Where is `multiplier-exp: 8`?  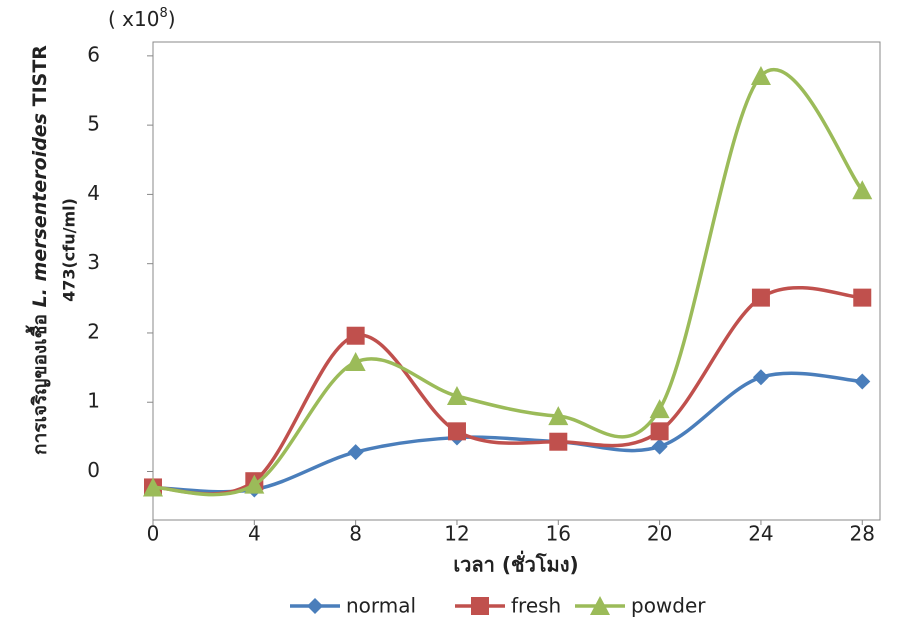 multiplier-exp: 8 is located at coordinates (163, 13).